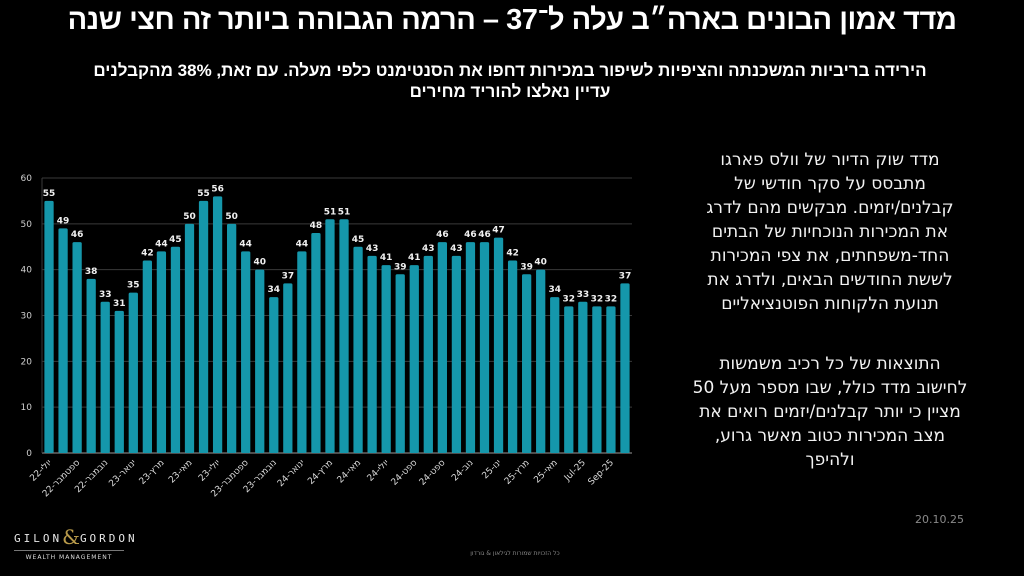 The image size is (1024, 576). I want to click on x-tick-label: 24-מרץ, so click(320, 472).